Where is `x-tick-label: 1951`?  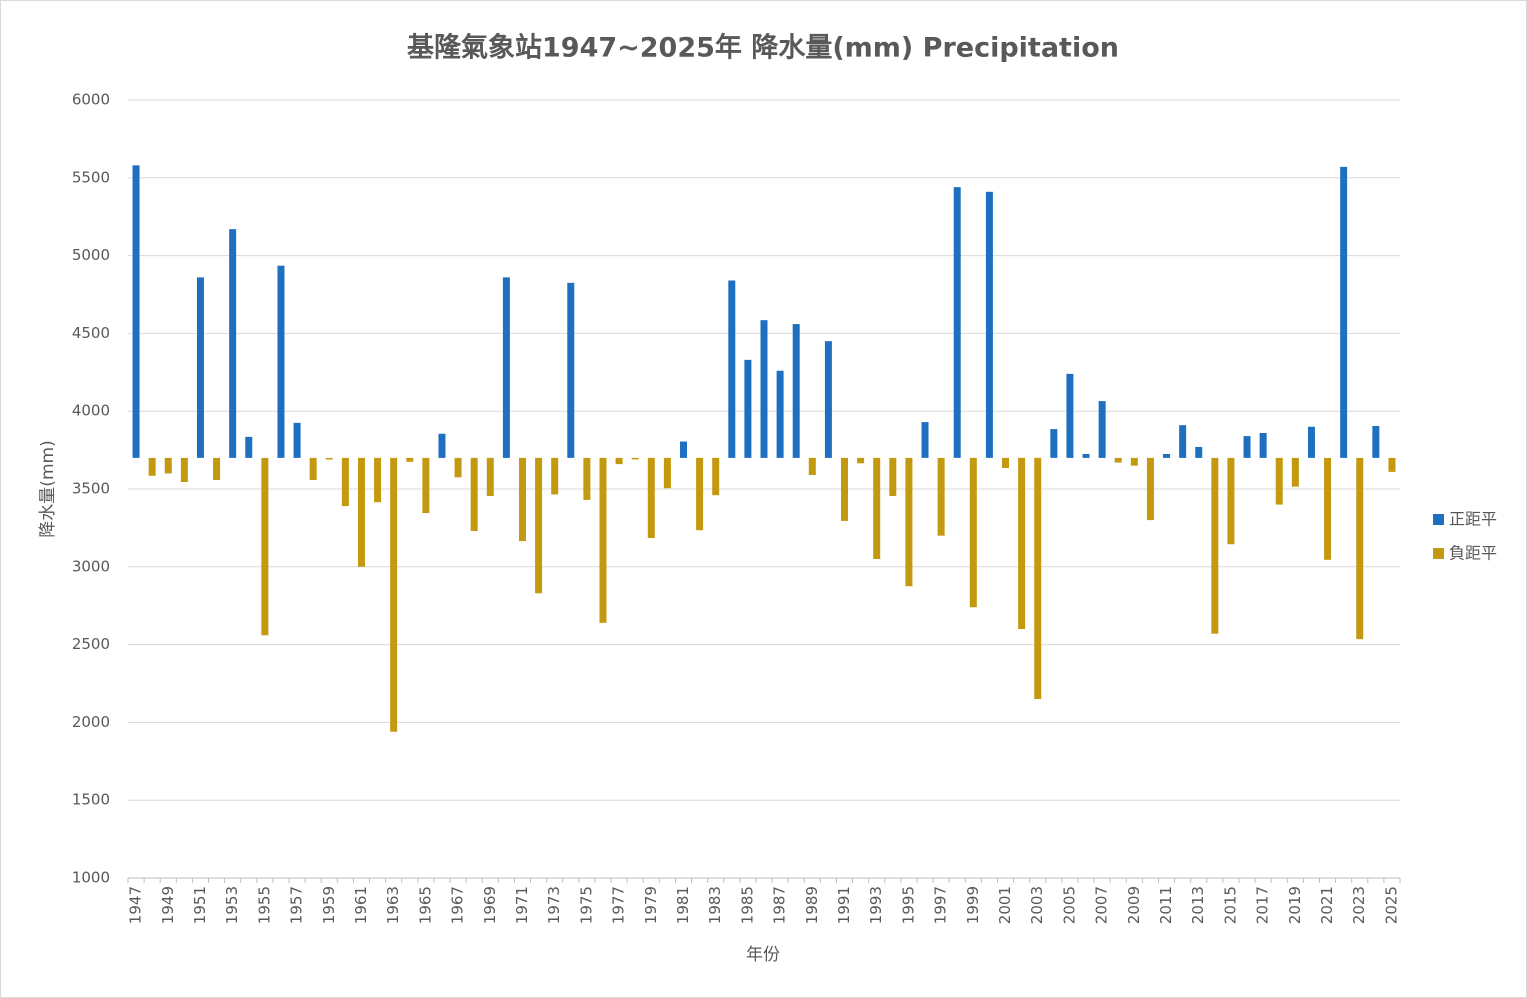 x-tick-label: 1951 is located at coordinates (200, 905).